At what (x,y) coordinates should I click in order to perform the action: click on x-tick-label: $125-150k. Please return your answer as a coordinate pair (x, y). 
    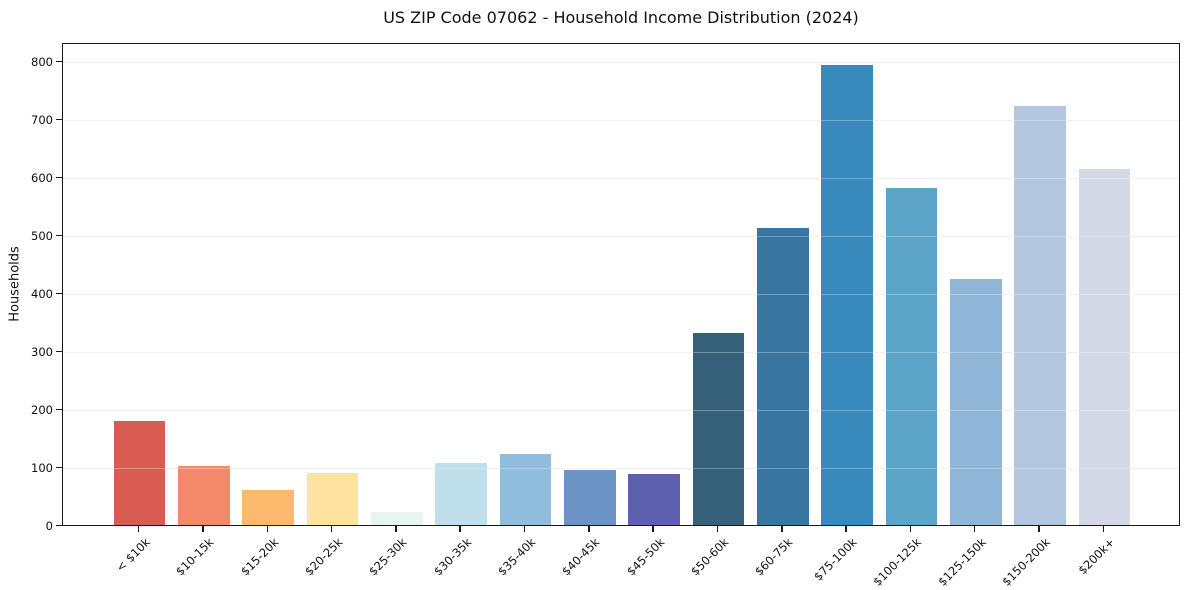
    Looking at the image, I should click on (961, 562).